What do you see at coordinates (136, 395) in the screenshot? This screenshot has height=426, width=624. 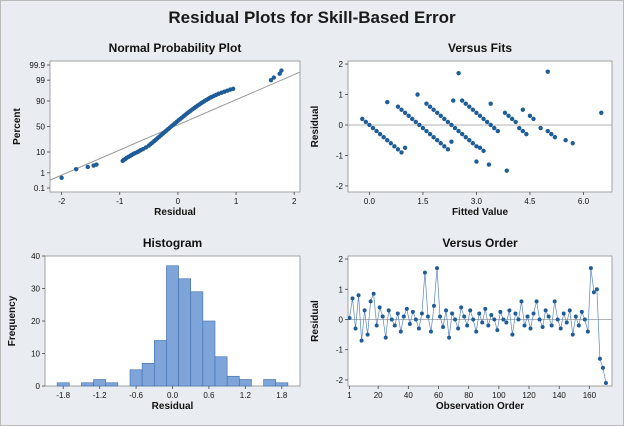 I see `histogram-xtick-label: -0.6` at bounding box center [136, 395].